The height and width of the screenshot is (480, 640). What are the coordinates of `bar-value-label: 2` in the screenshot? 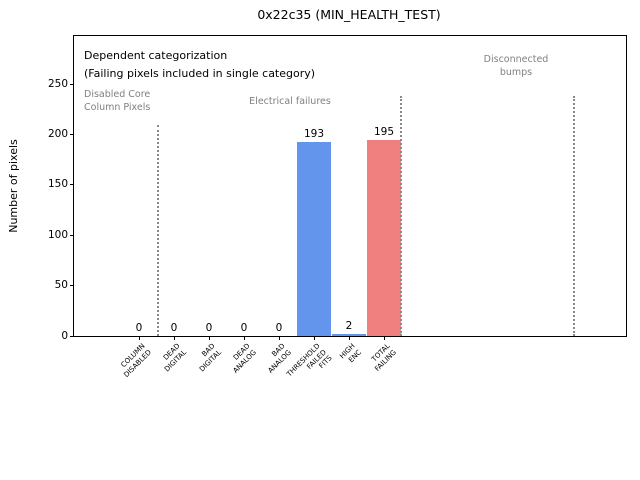 It's located at (349, 325).